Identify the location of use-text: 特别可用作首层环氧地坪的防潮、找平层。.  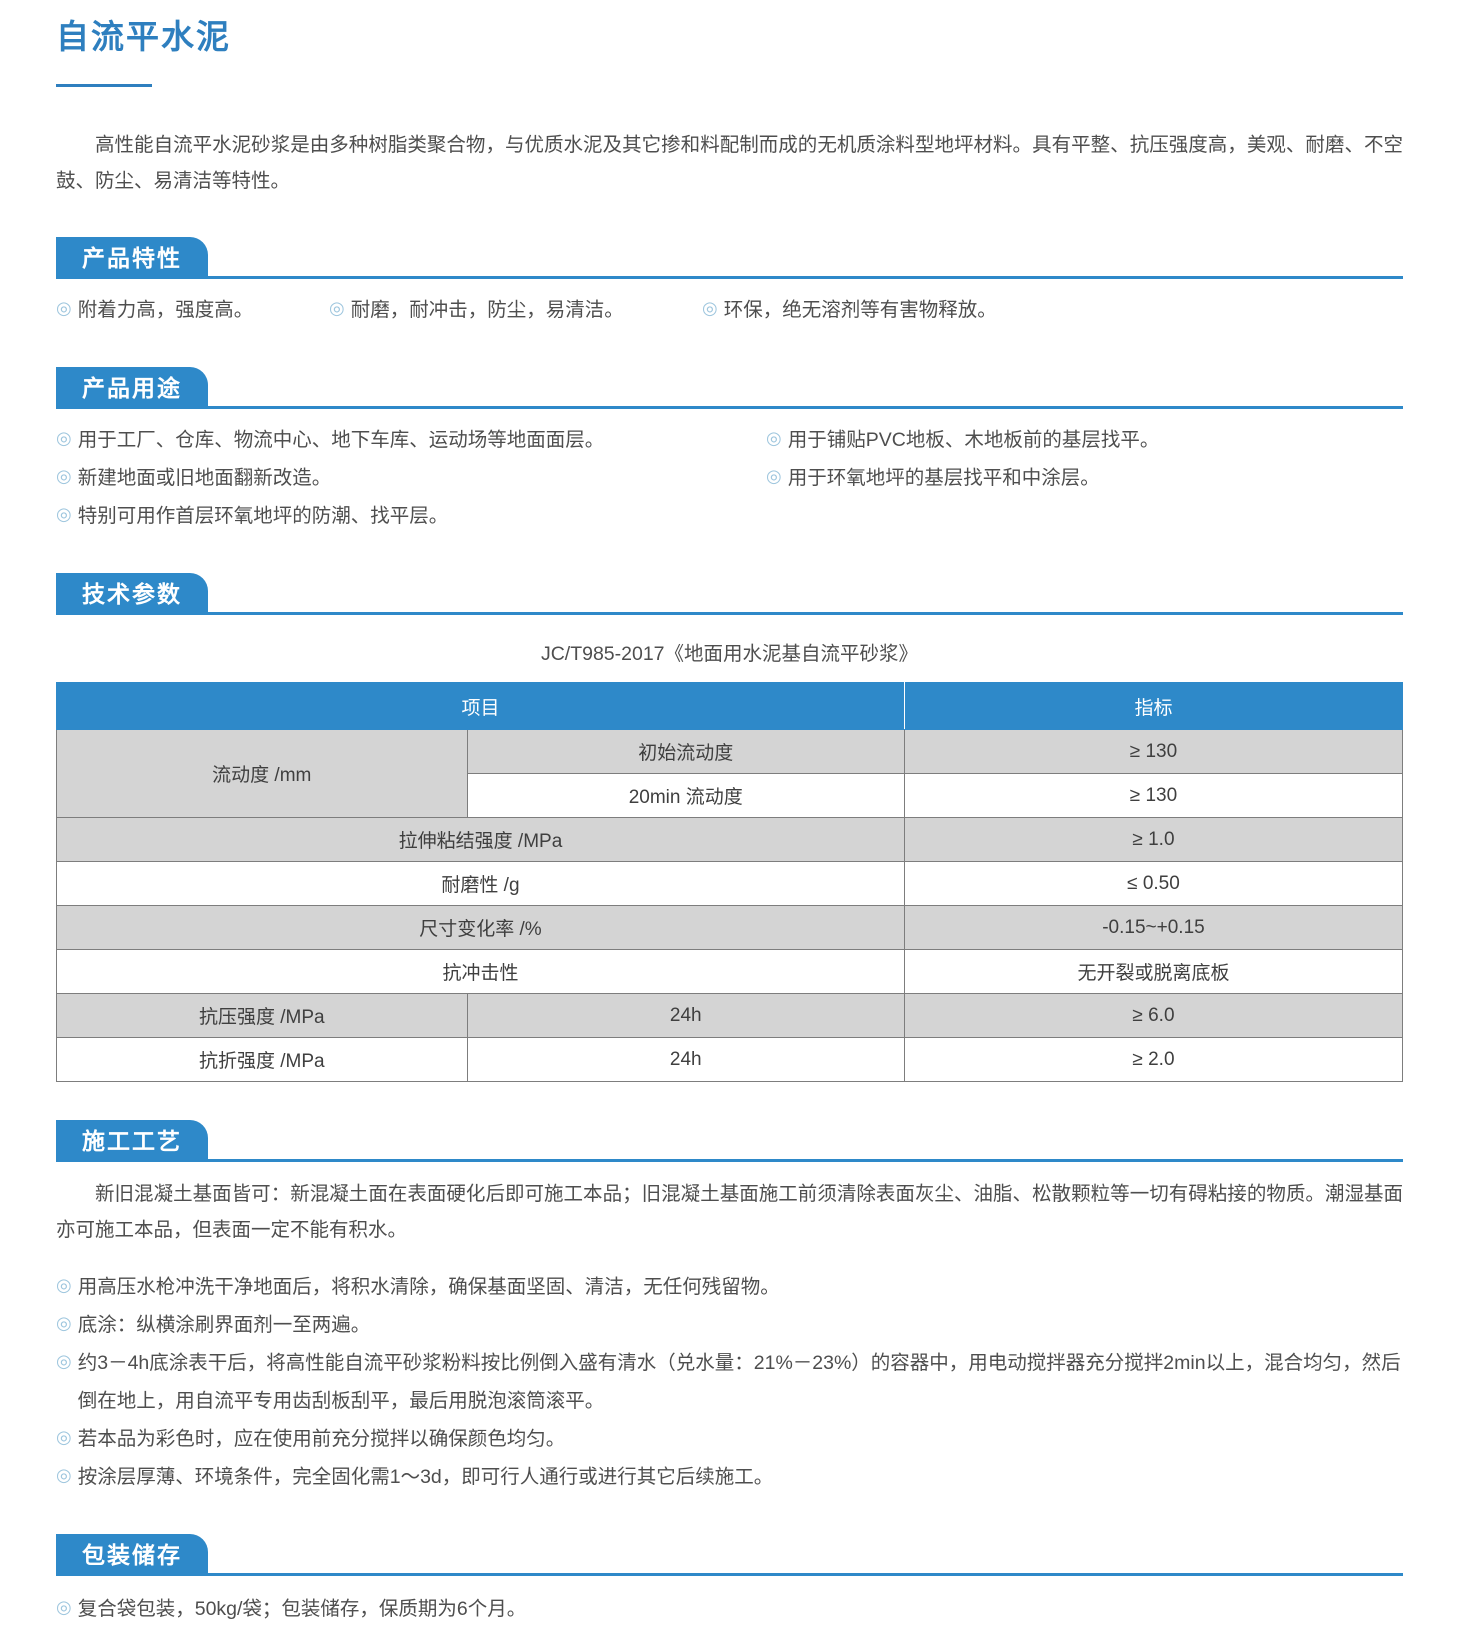
(263, 516).